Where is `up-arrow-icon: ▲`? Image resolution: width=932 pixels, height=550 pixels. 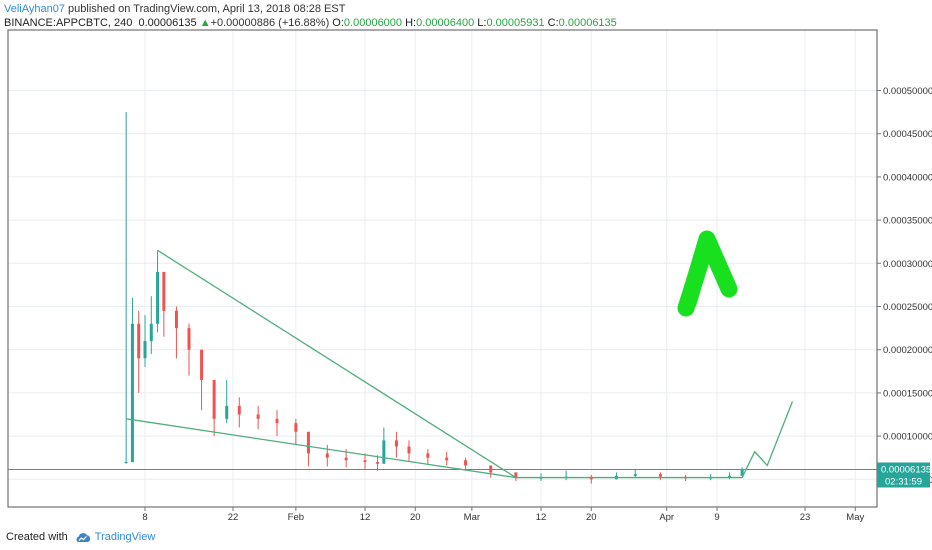 up-arrow-icon: ▲ is located at coordinates (205, 23).